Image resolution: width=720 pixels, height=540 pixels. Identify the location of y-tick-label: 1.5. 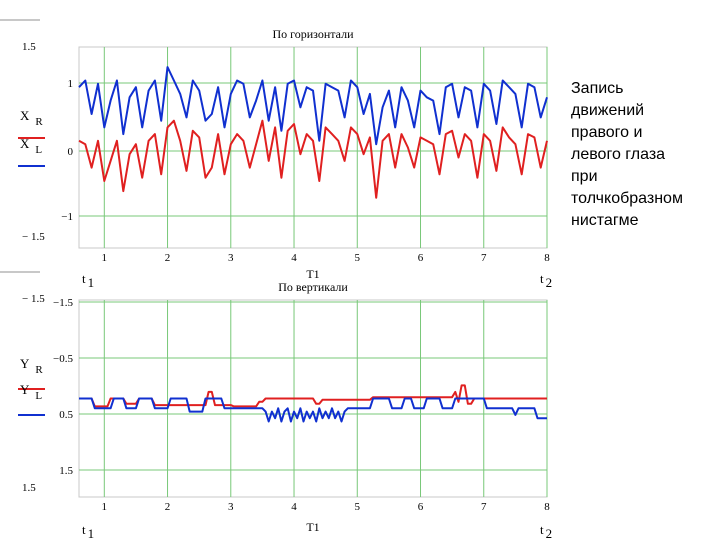
(66, 471).